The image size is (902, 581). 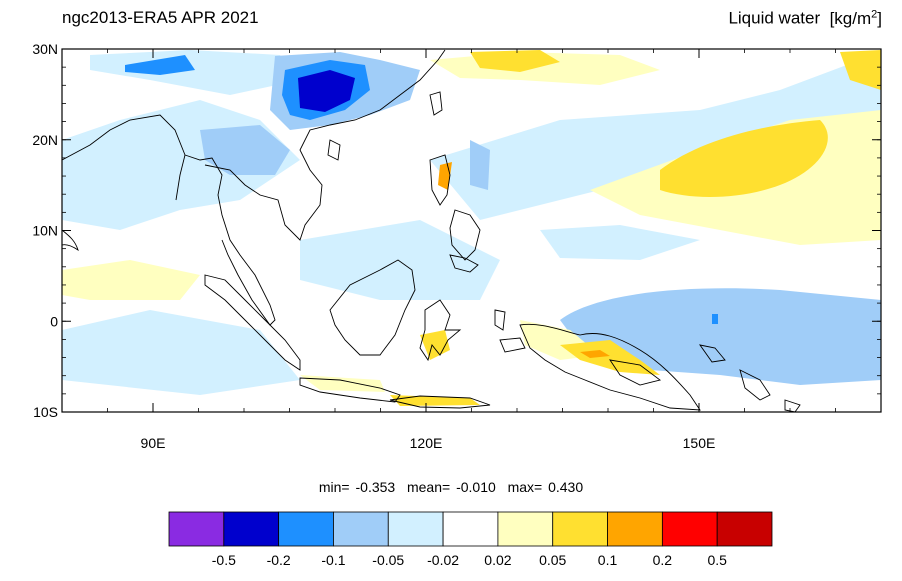 I want to click on min-value: -0.353, so click(x=375, y=487).